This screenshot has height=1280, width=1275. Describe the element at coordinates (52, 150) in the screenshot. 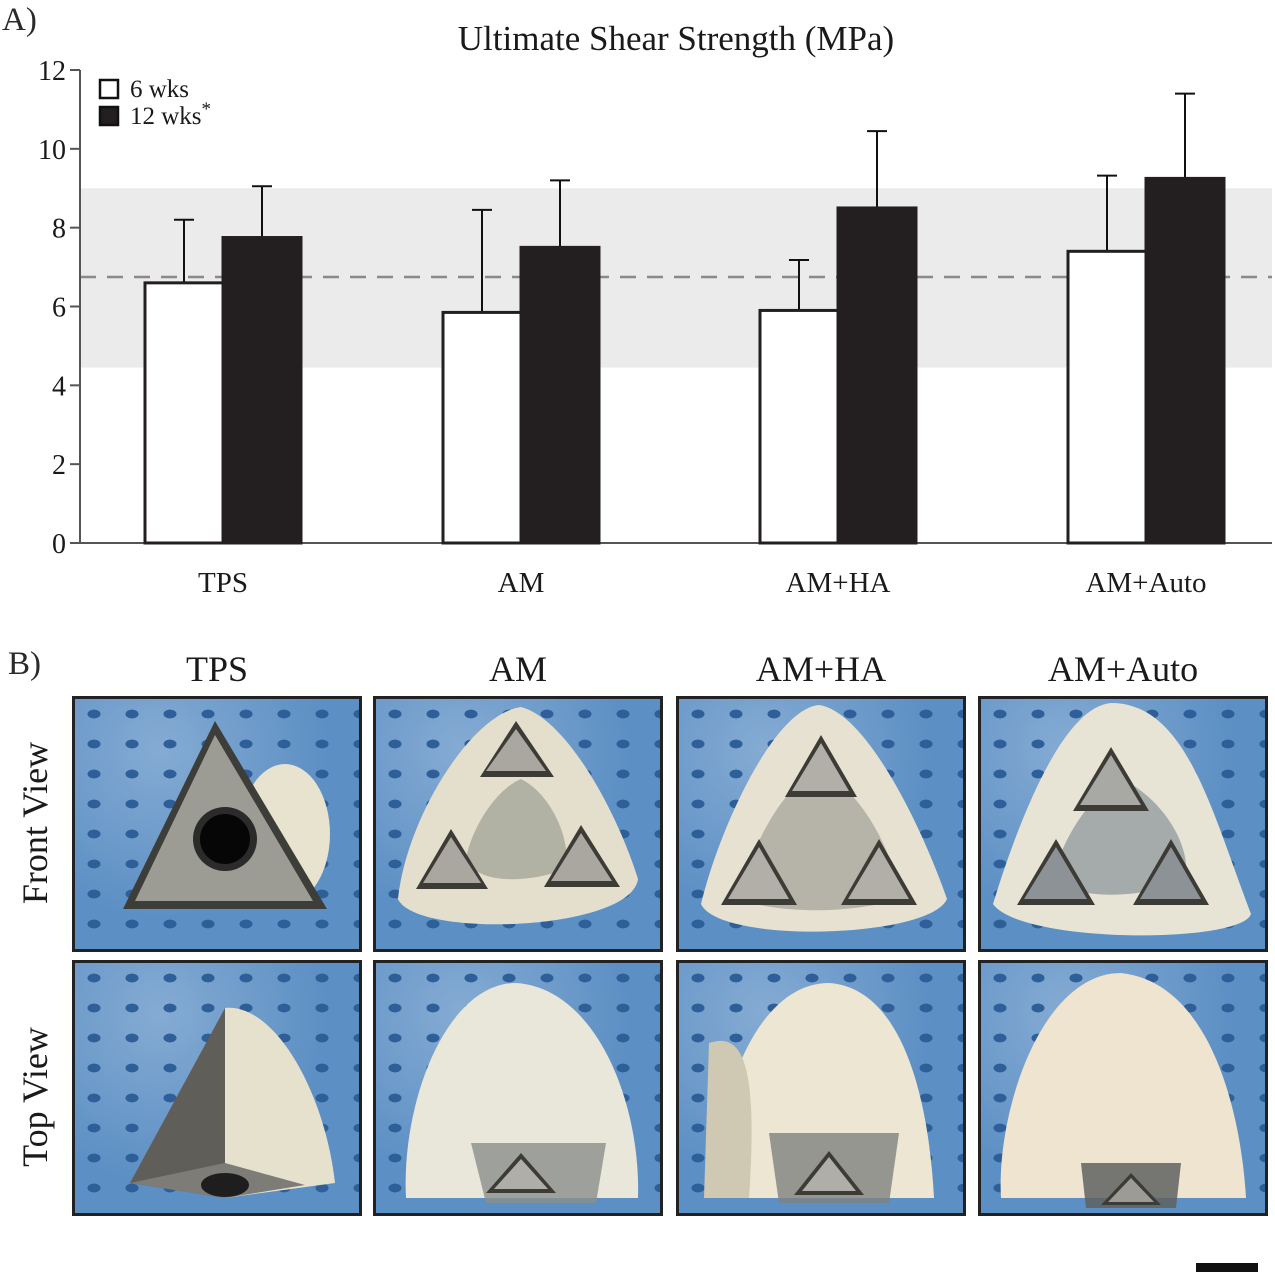

I see `y-tick-label: 10` at that location.